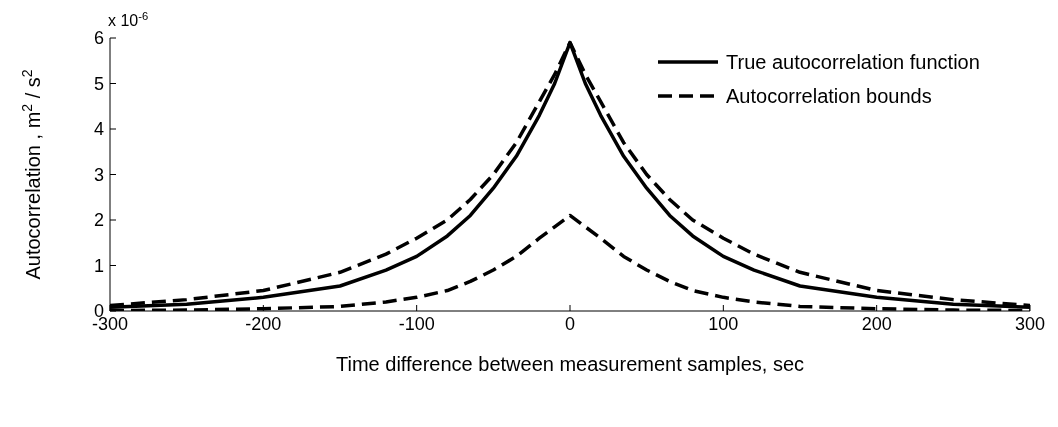 The image size is (1058, 427). What do you see at coordinates (416, 323) in the screenshot?
I see `x-tick-label: -100` at bounding box center [416, 323].